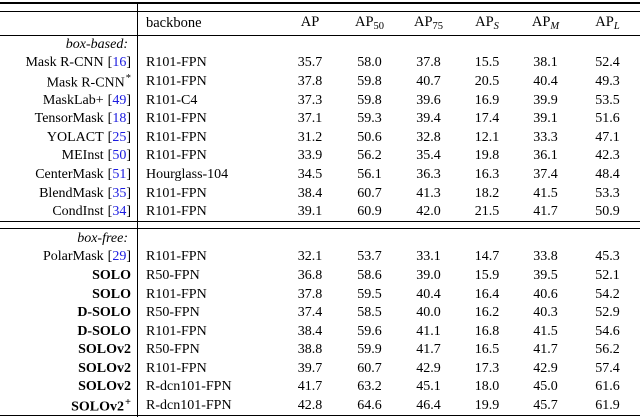 The width and height of the screenshot is (640, 418). Describe the element at coordinates (119, 119) in the screenshot. I see `citation-link: 18` at that location.